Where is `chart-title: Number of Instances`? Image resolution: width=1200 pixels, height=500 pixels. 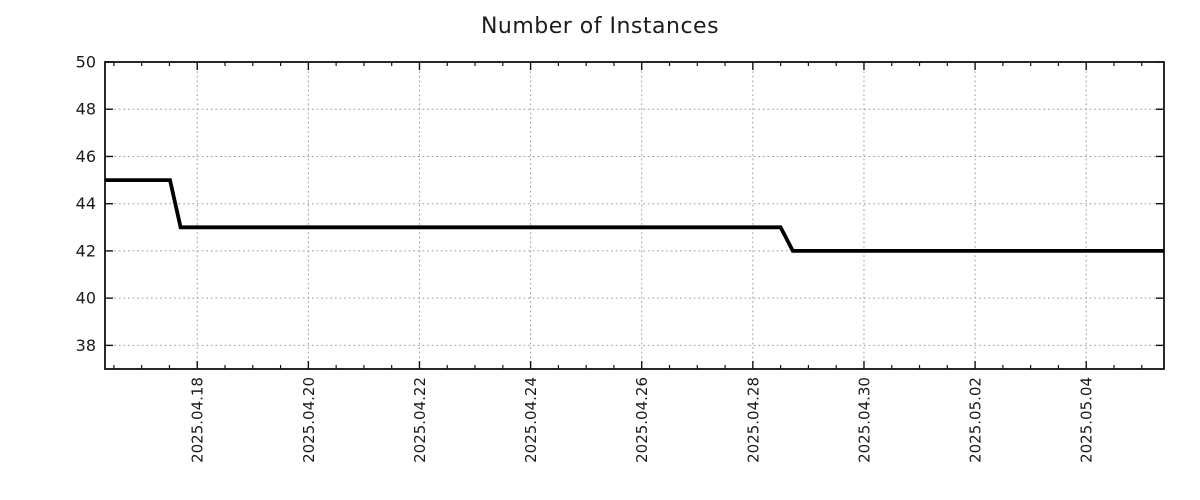
chart-title: Number of Instances is located at coordinates (600, 26).